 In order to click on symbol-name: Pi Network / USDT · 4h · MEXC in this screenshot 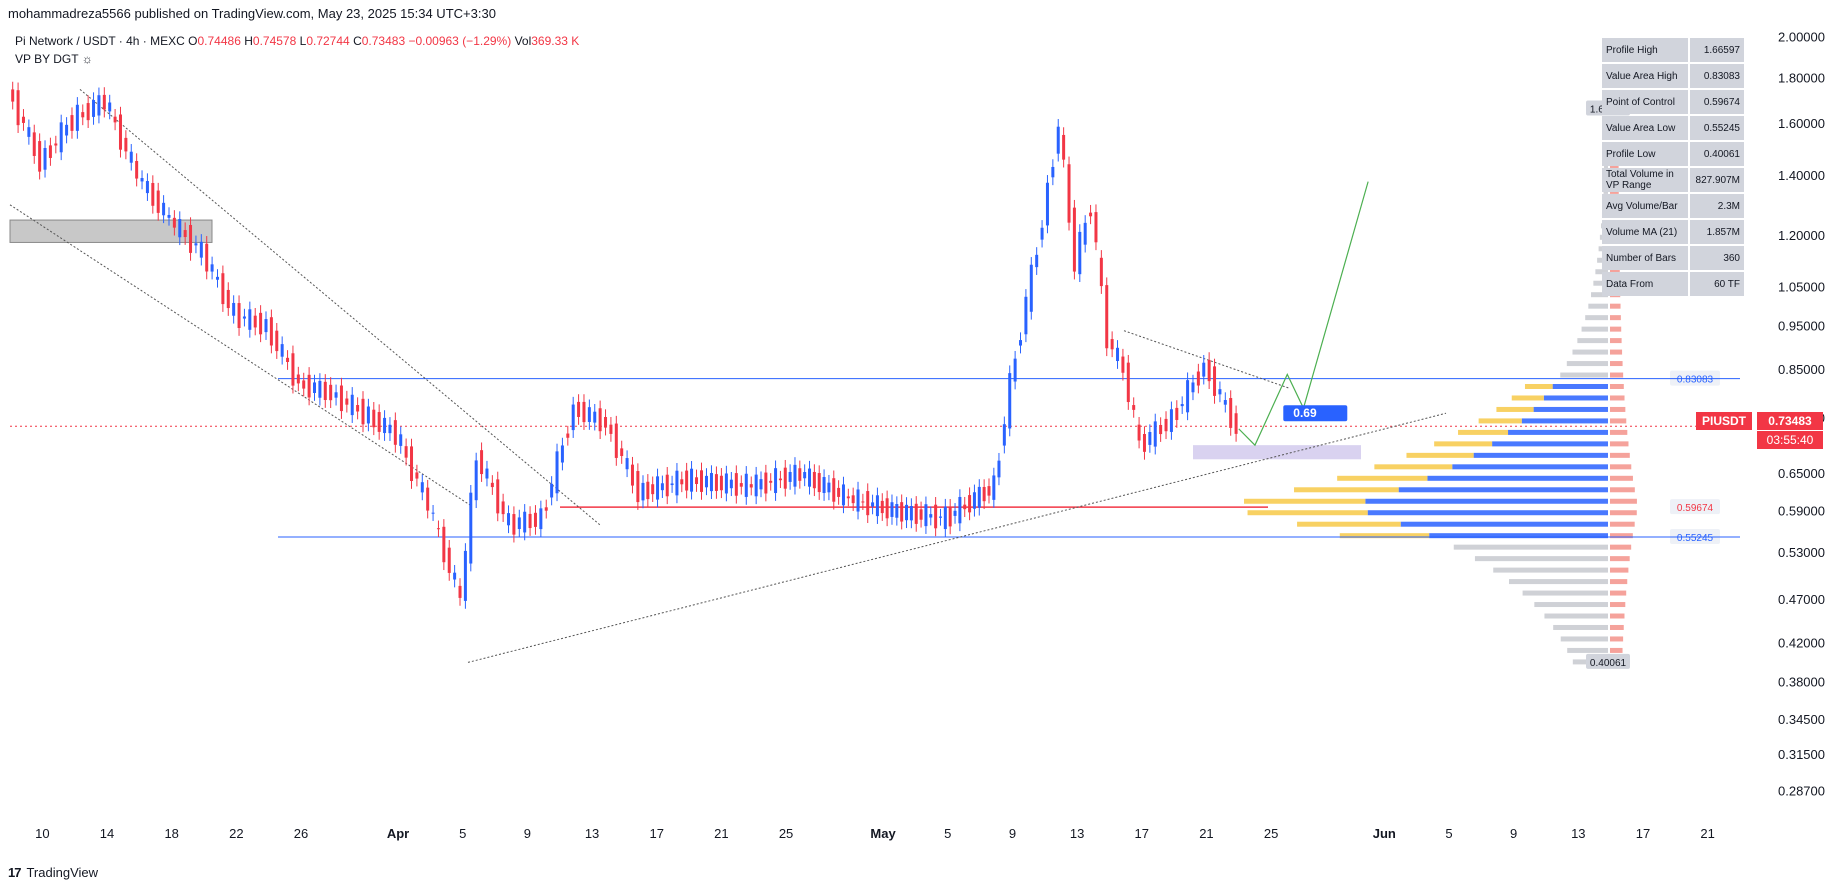, I will do `click(100, 41)`.